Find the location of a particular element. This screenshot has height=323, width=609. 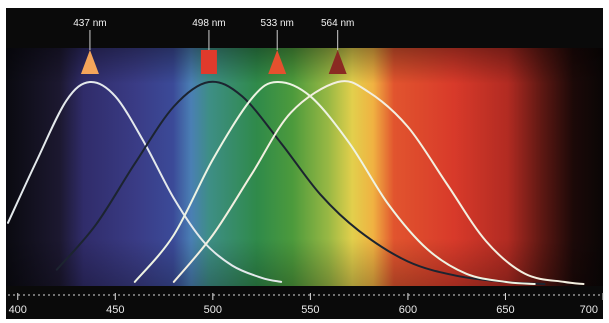

x-tick-label-550: 550 is located at coordinates (310, 310).